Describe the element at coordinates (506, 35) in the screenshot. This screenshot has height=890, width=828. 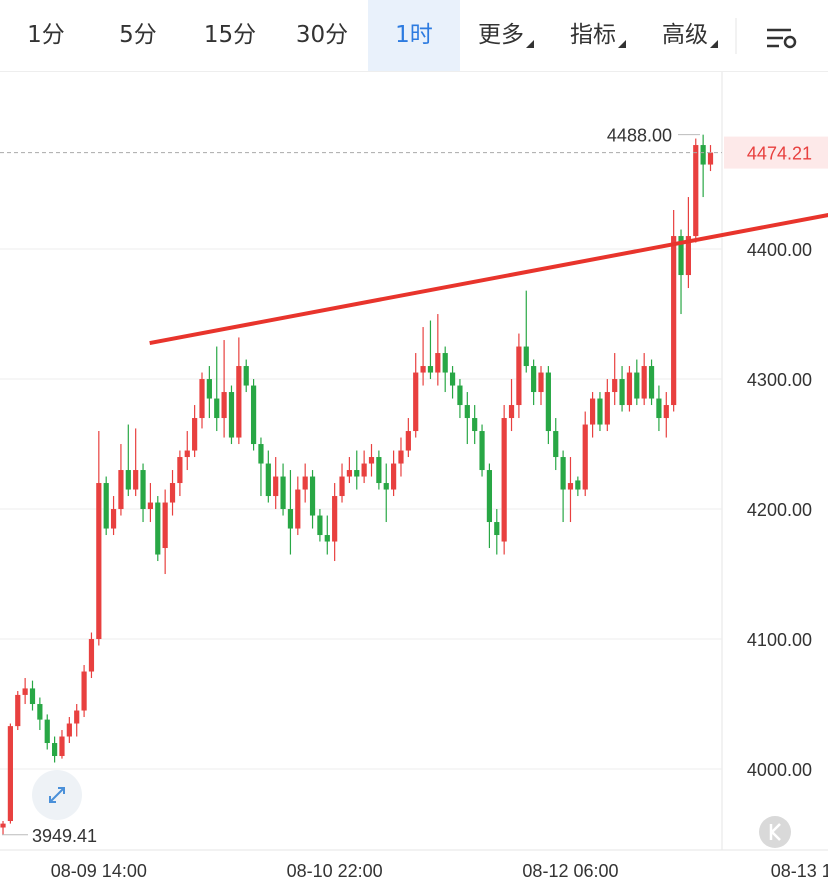
I see `tab: 更多` at that location.